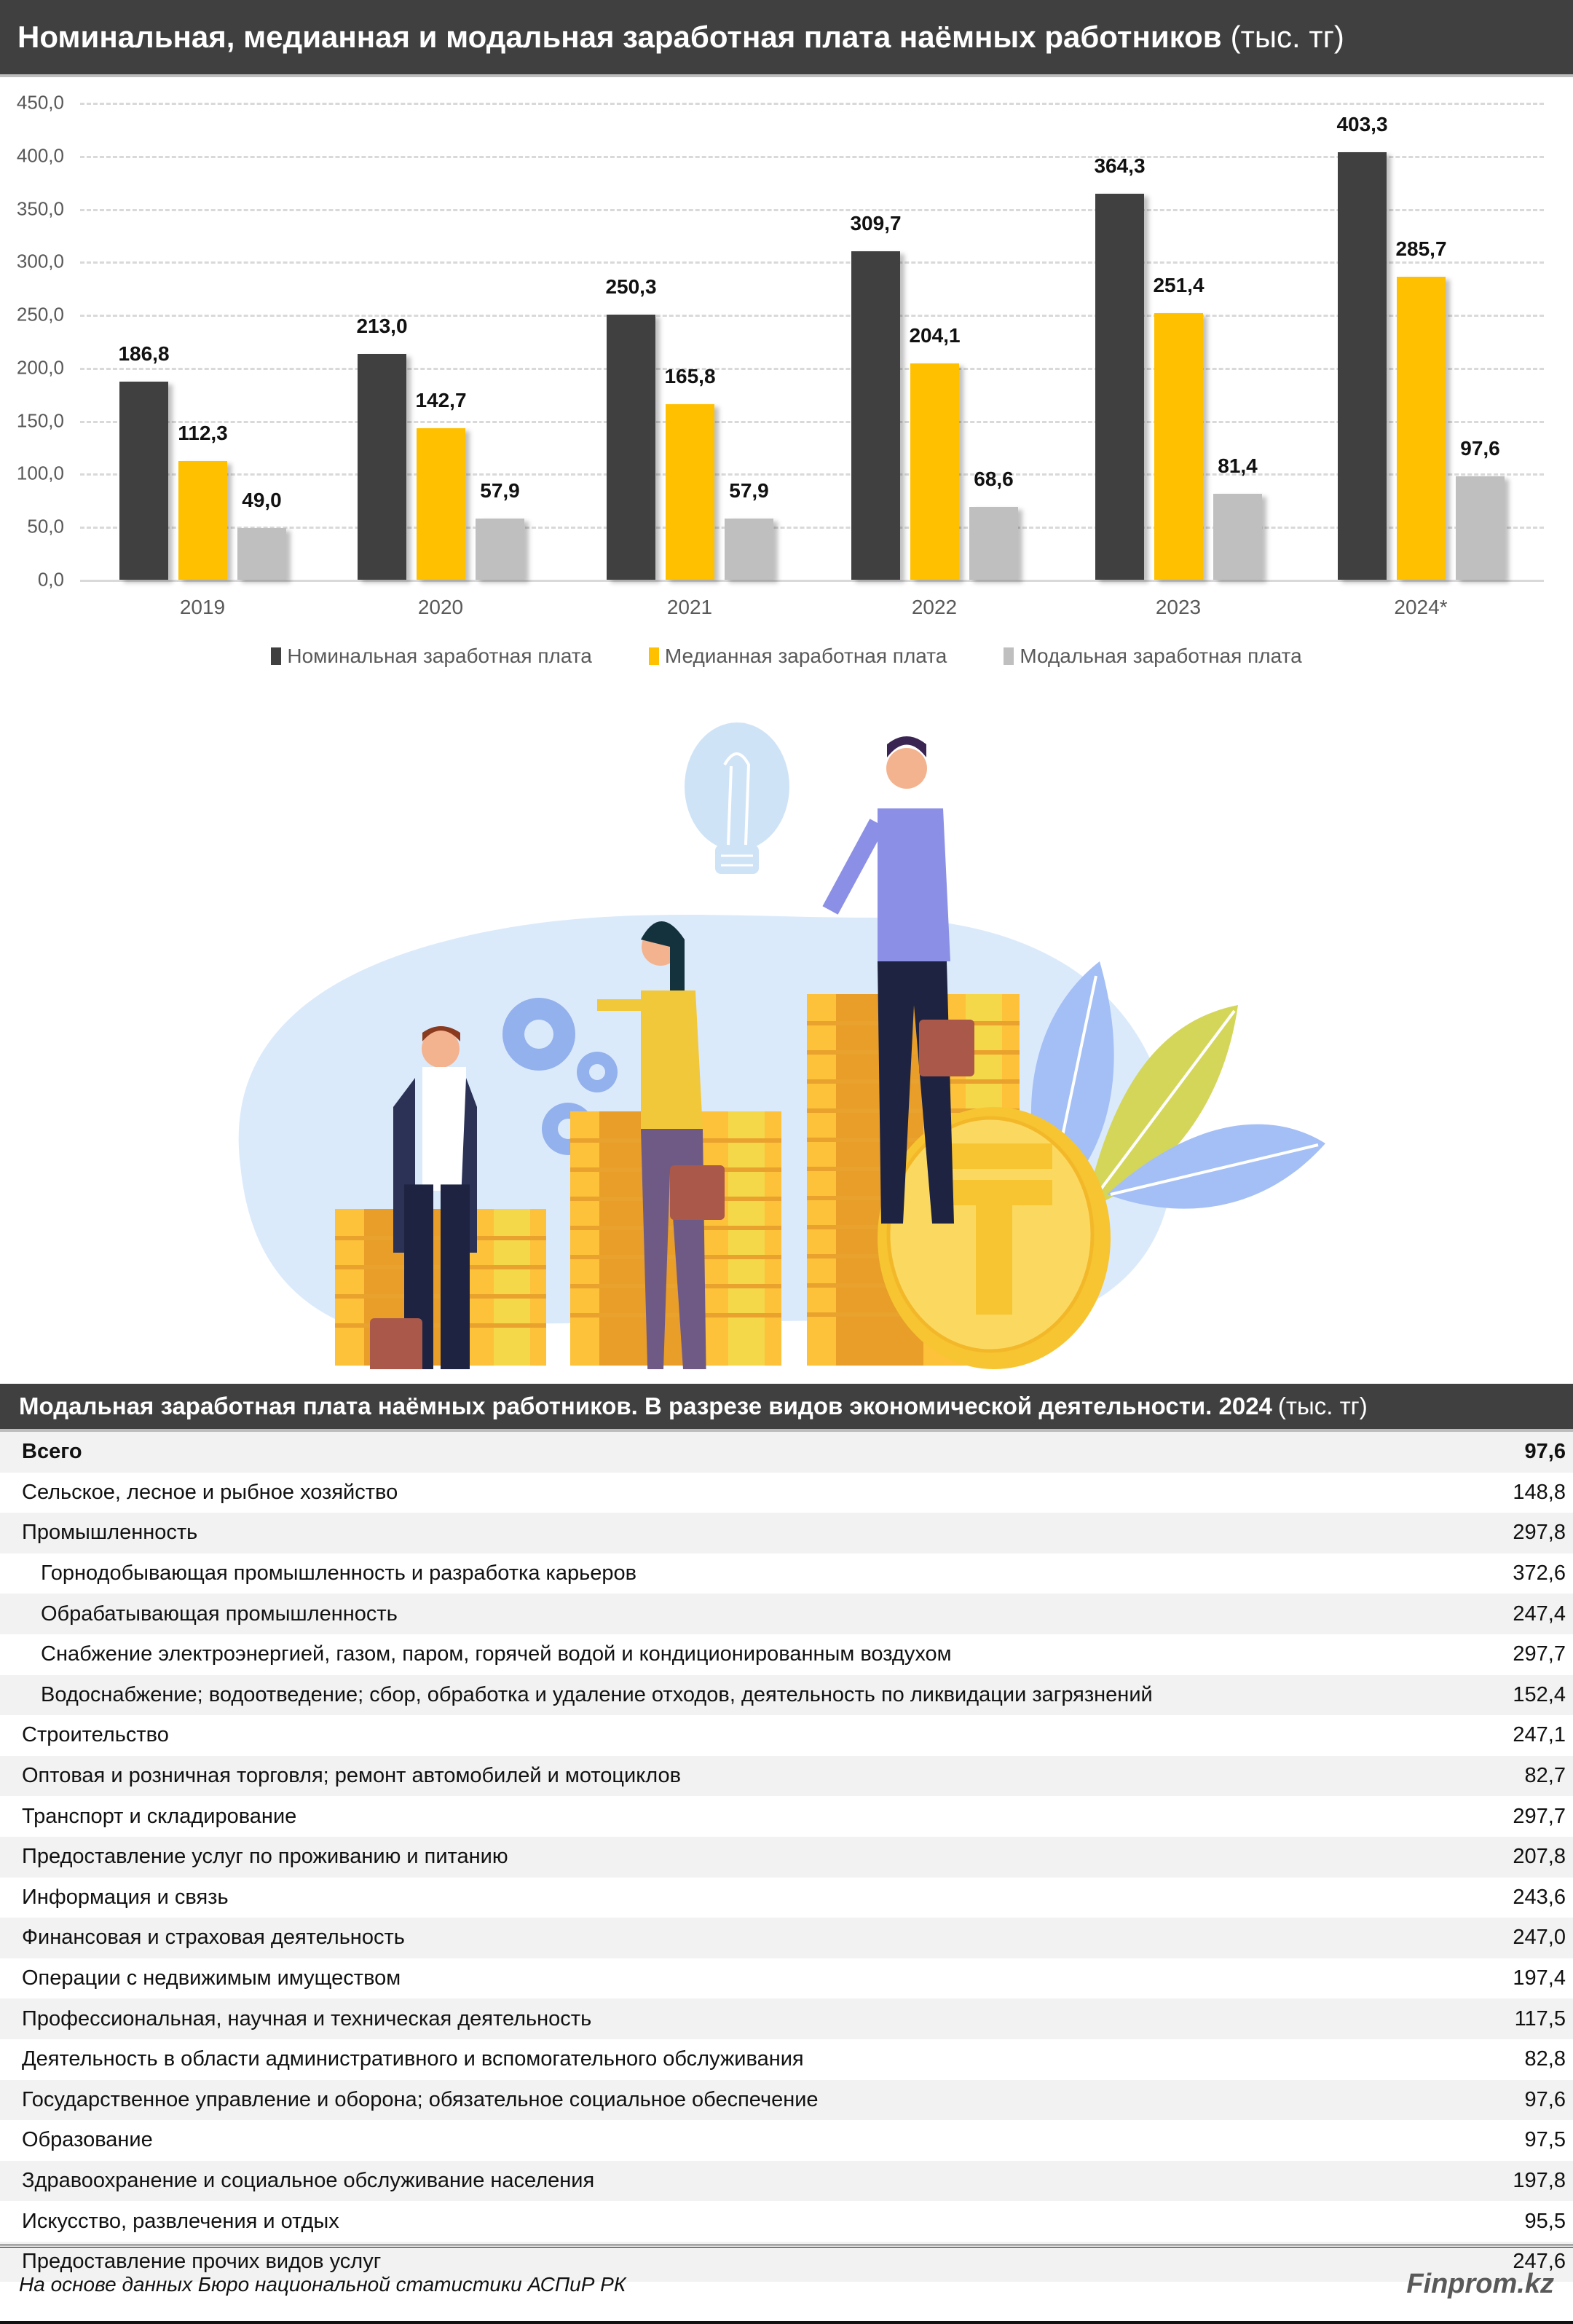 The height and width of the screenshot is (2324, 1573). I want to click on row-value: 247,1, so click(1539, 1735).